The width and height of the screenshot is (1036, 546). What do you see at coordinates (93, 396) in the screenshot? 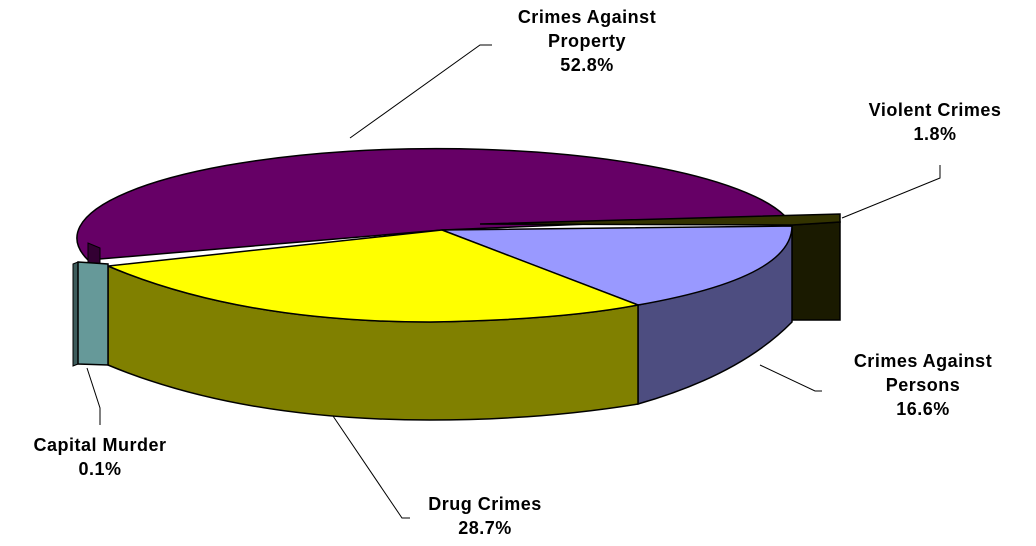
I see `leader-line-capital` at bounding box center [93, 396].